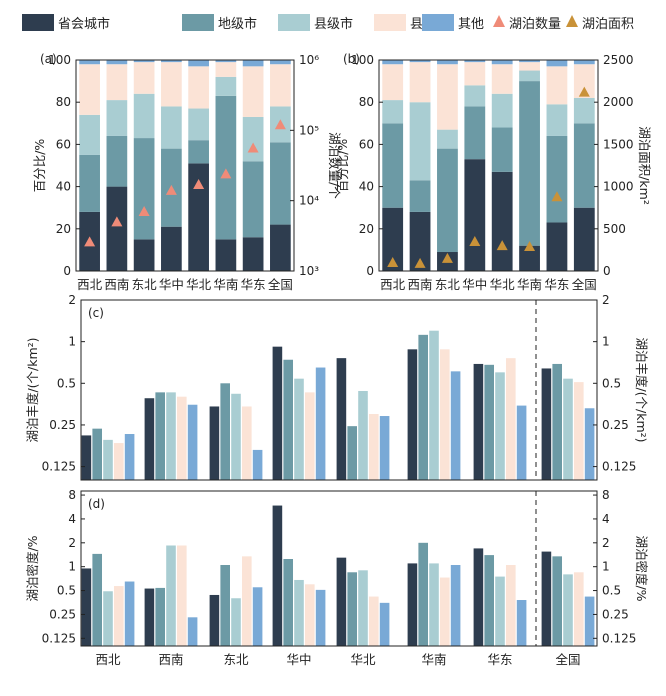  Describe the element at coordinates (618, 144) in the screenshot. I see `y2-tick-label: 1500` at that location.